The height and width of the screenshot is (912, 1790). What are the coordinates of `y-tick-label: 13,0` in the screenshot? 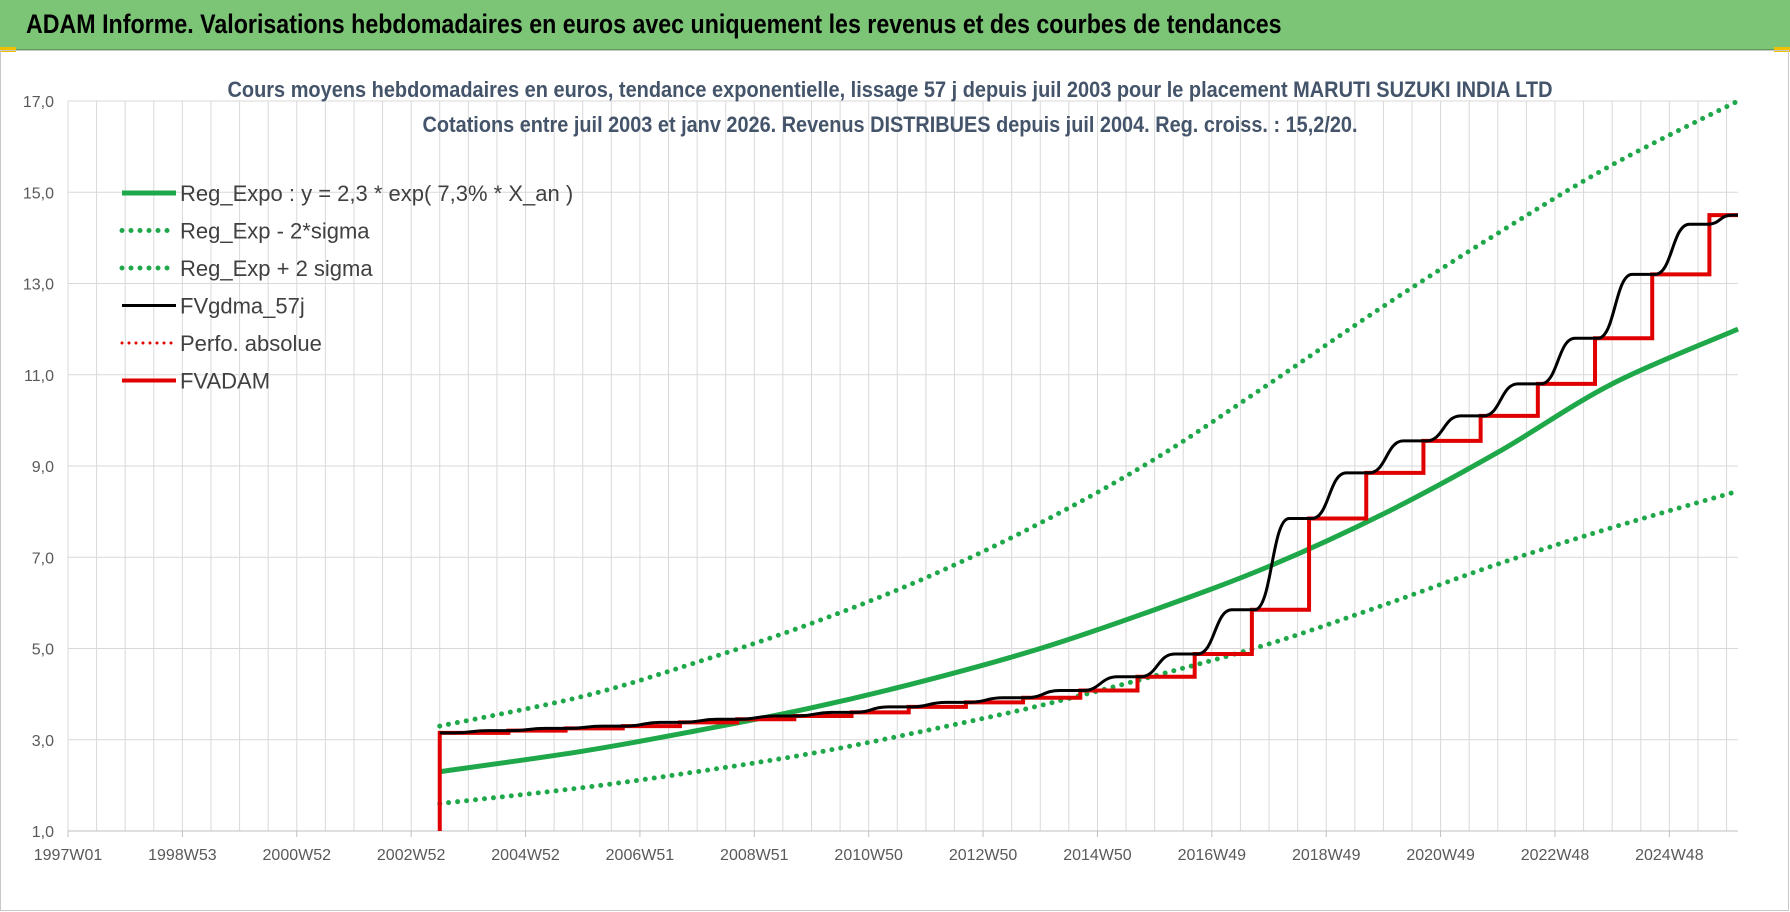 It's located at (38, 285).